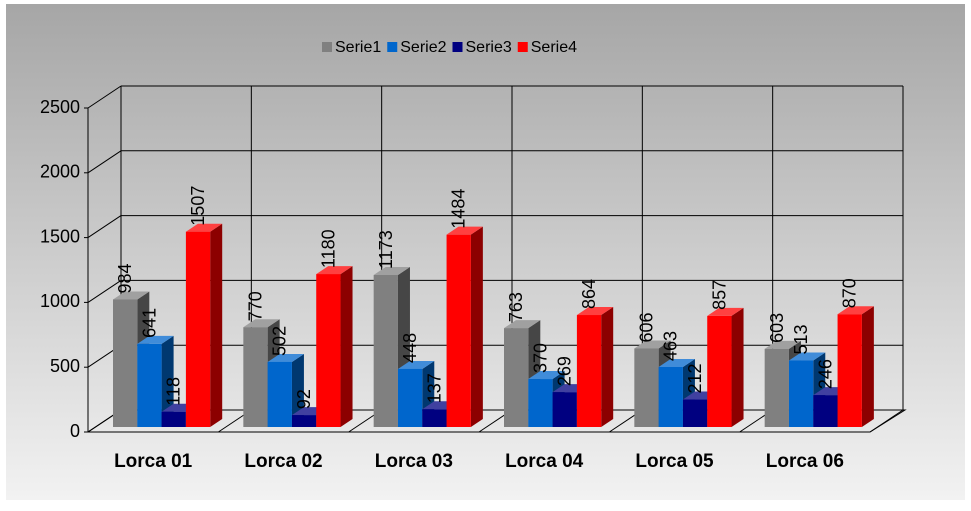 This screenshot has width=971, height=511. Describe the element at coordinates (459, 209) in the screenshot. I see `data-label: 1484` at that location.